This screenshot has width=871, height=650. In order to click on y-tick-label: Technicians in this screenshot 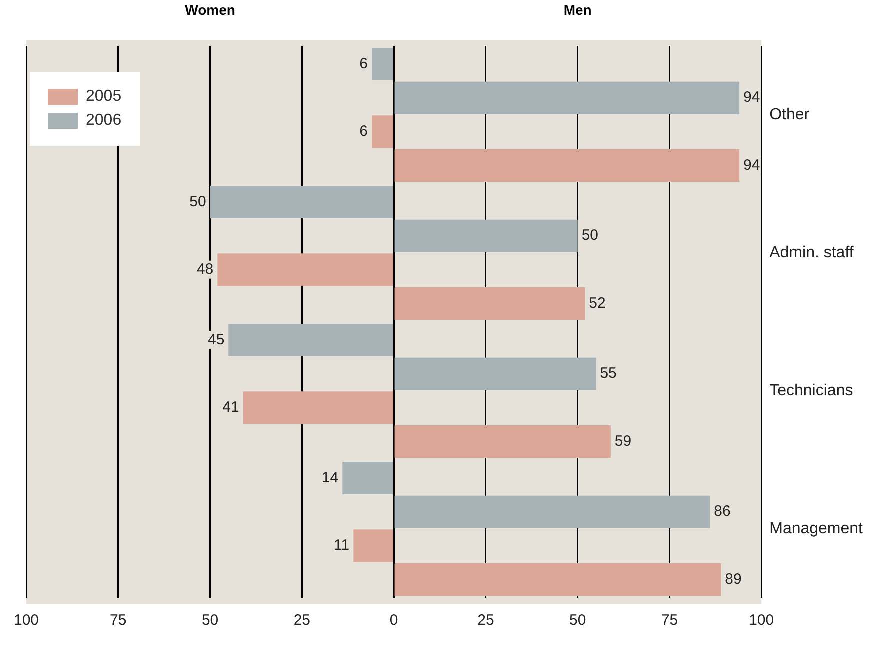, I will do `click(812, 391)`.